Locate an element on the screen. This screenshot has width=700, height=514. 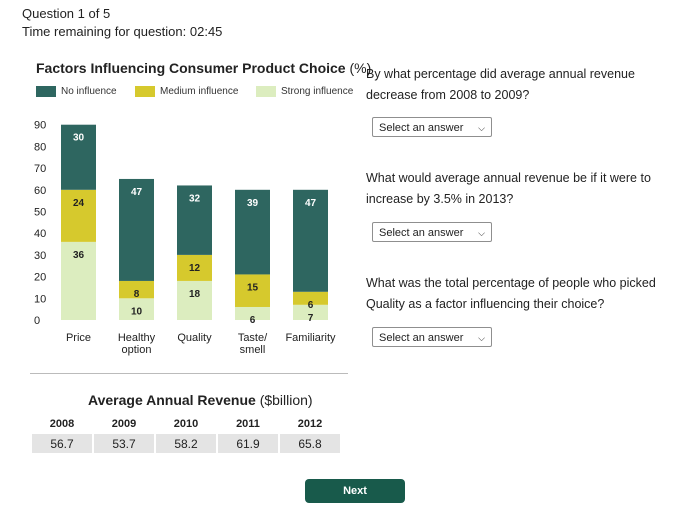
question-3-select-value: Select an answer is located at coordinates (421, 338).